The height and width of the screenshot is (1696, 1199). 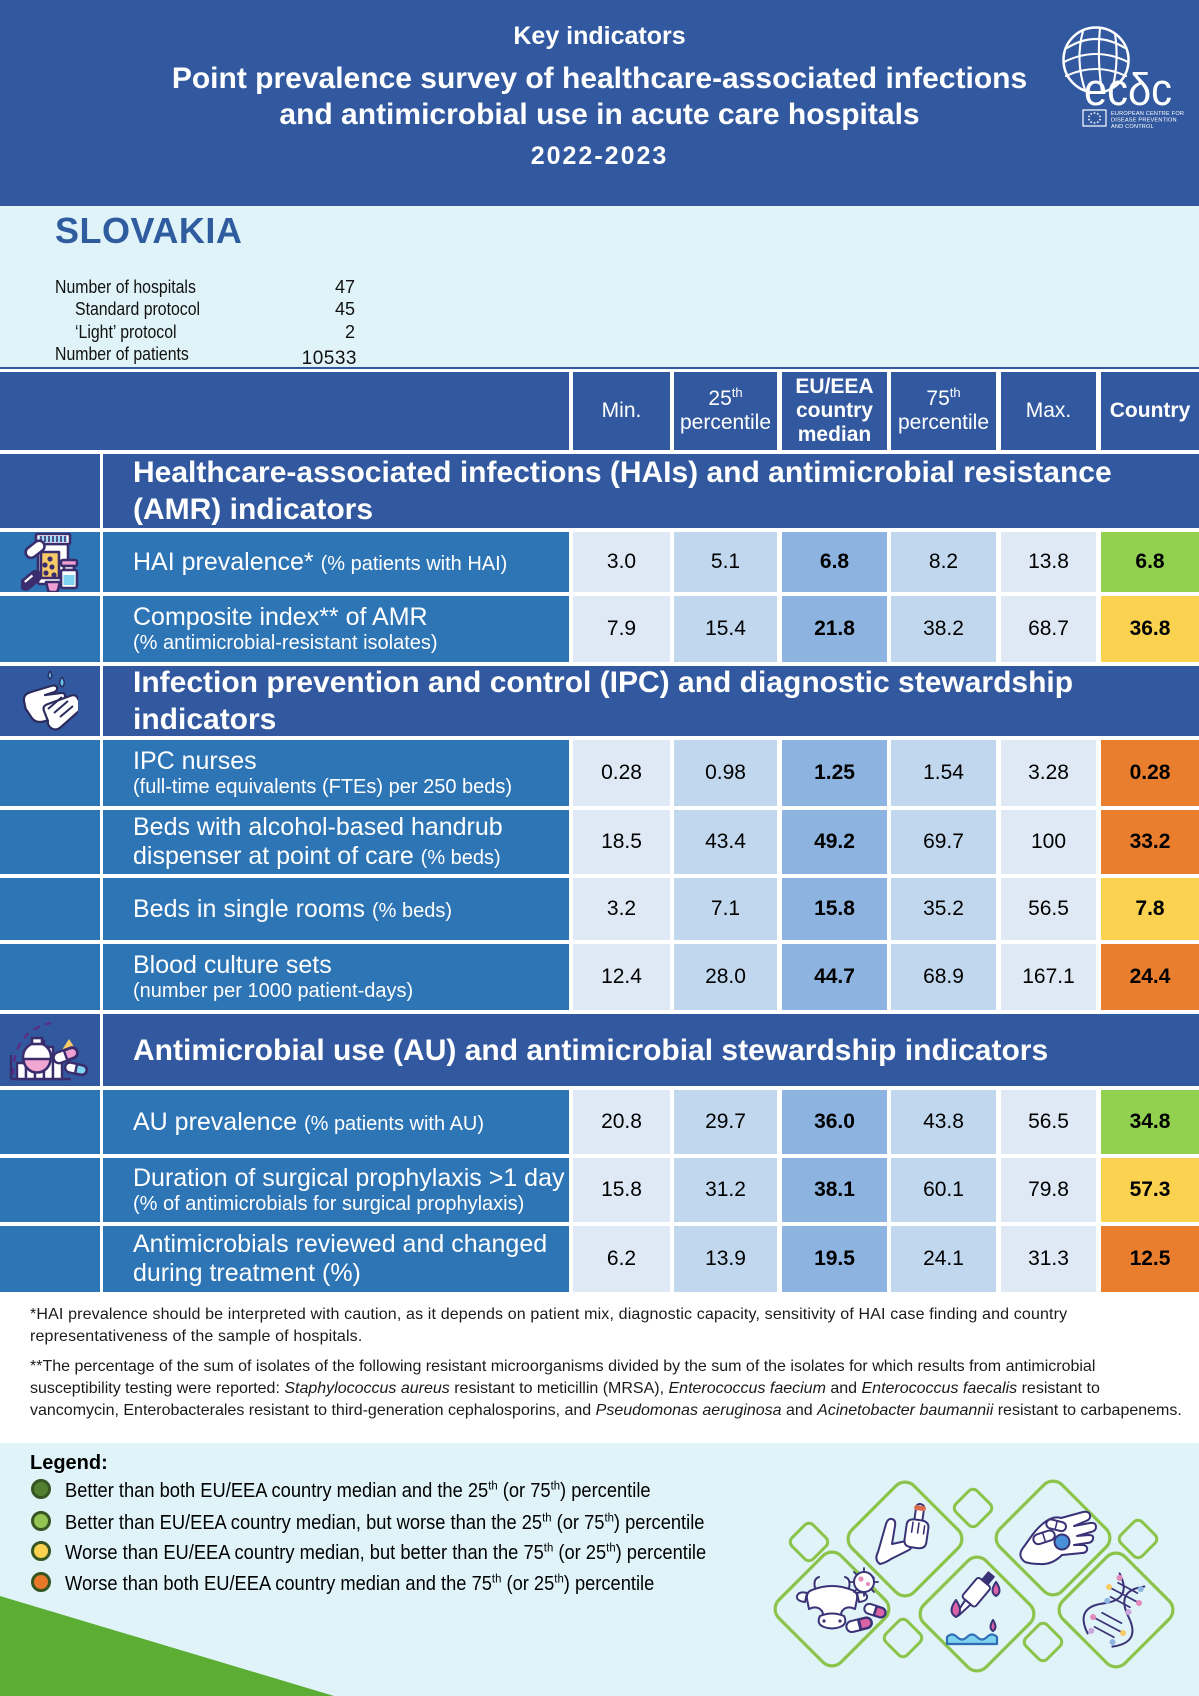 What do you see at coordinates (1128, 89) in the screenshot?
I see `svg-text: ecδc` at bounding box center [1128, 89].